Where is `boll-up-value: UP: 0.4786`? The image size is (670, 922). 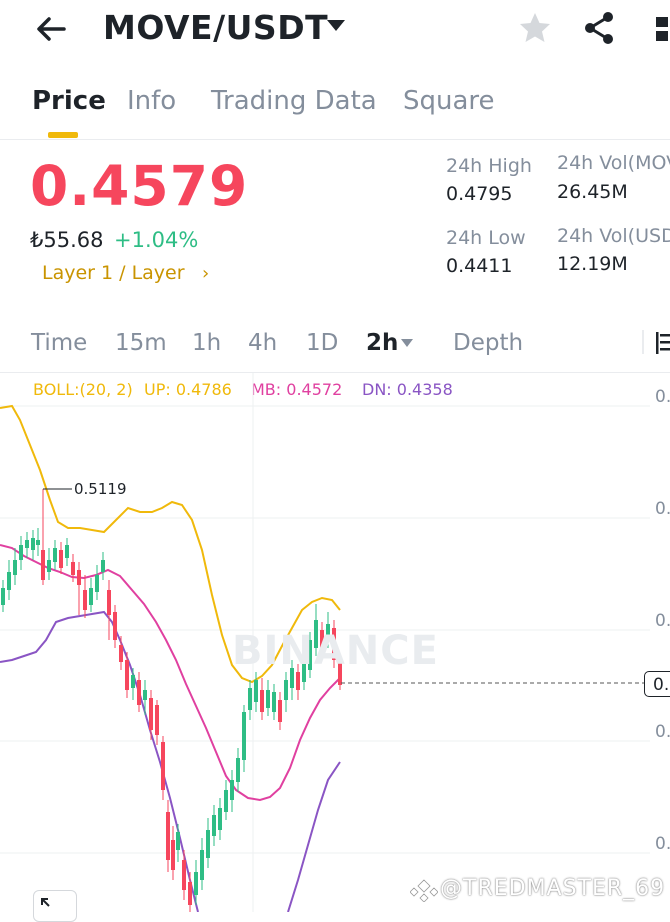 boll-up-value: UP: 0.4786 is located at coordinates (188, 389).